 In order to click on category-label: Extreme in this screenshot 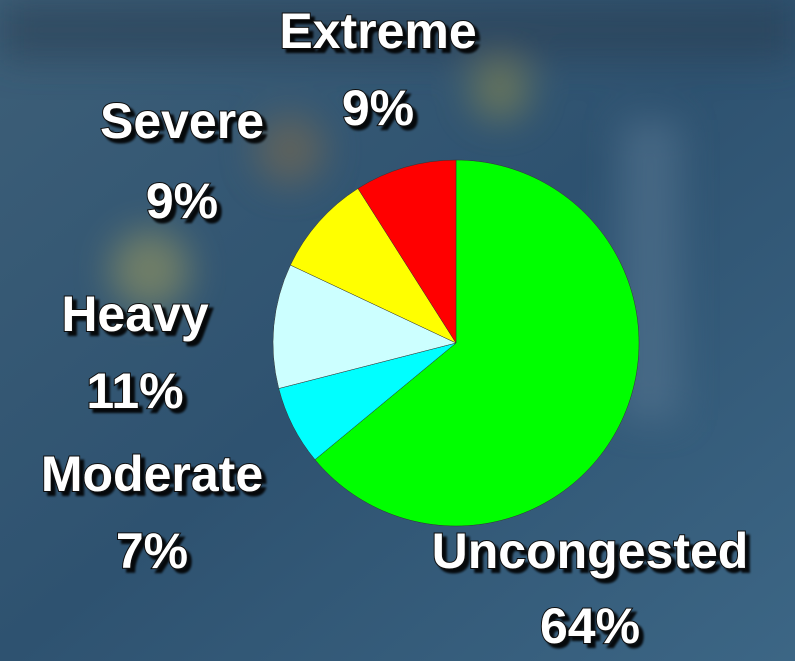, I will do `click(377, 31)`.